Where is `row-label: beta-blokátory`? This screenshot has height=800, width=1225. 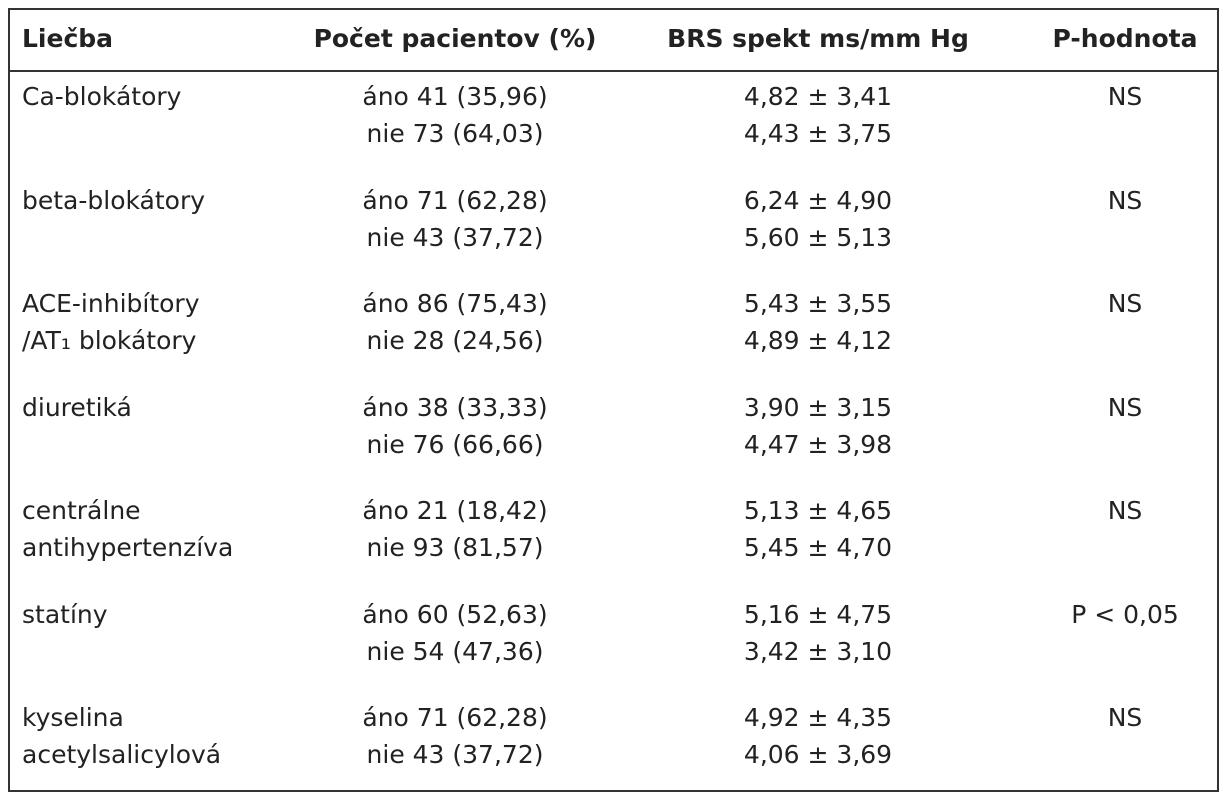
row-label: beta-blokátory is located at coordinates (114, 200).